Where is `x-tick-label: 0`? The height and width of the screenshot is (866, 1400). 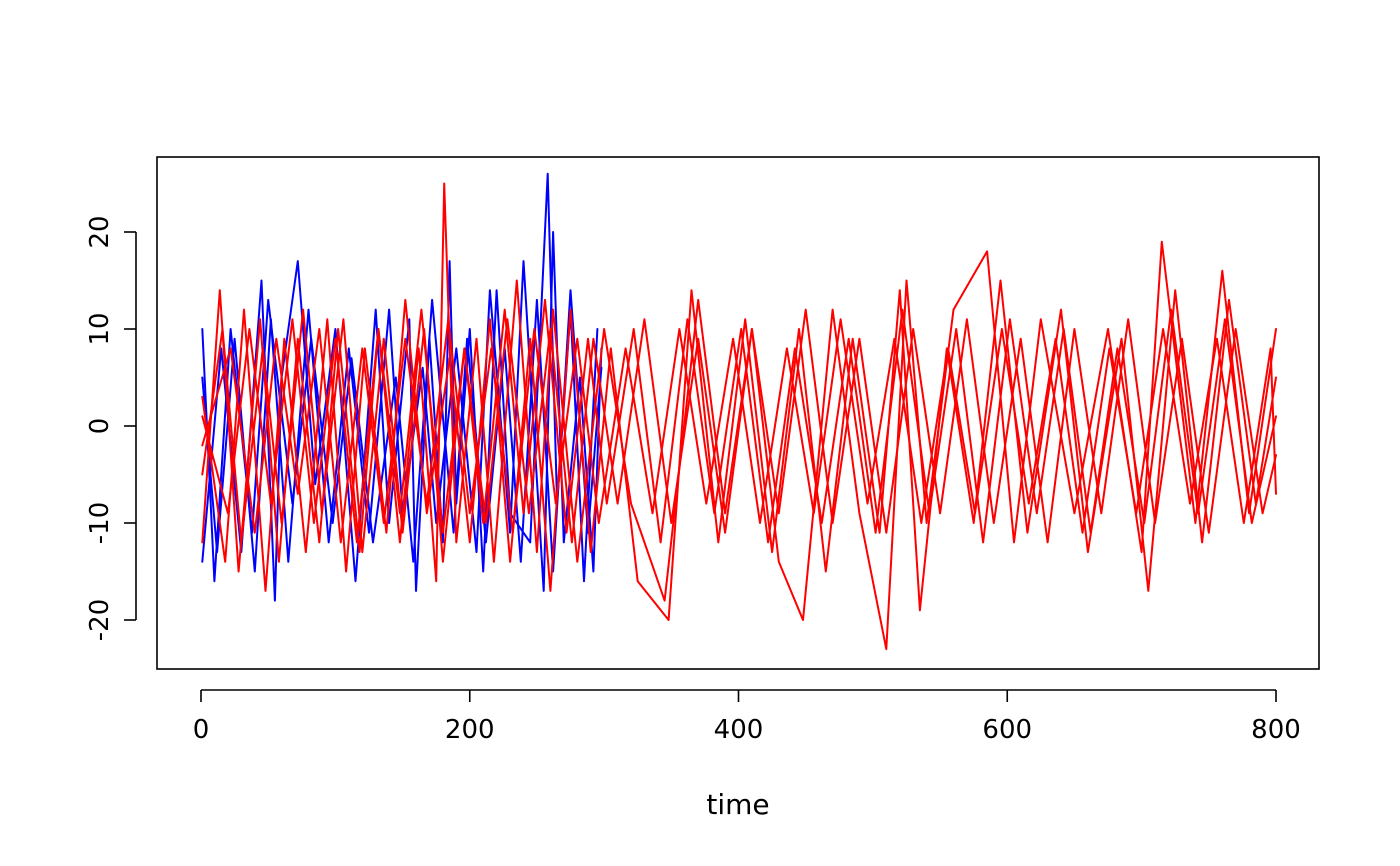 x-tick-label: 0 is located at coordinates (201, 730).